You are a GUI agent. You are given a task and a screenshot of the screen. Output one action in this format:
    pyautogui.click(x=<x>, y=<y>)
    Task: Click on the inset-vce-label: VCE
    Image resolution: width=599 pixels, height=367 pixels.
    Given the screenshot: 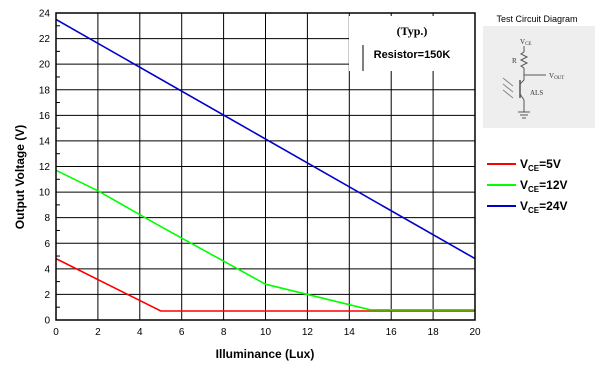 What is the action you would take?
    pyautogui.click(x=525, y=42)
    